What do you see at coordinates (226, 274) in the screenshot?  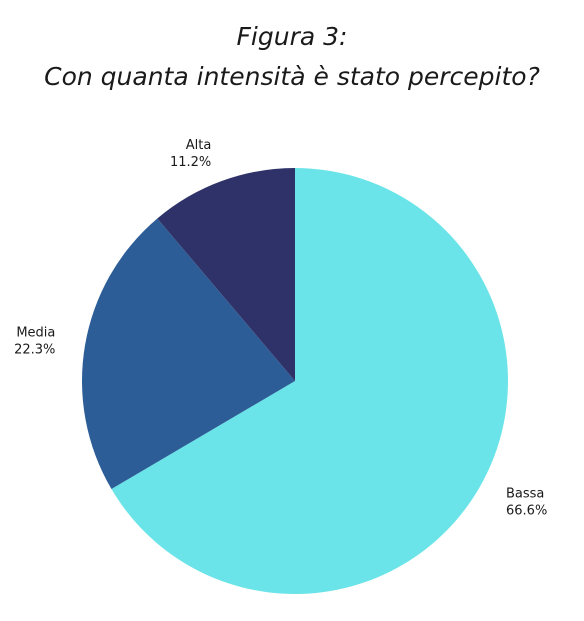 I see `pie-slice-alta` at bounding box center [226, 274].